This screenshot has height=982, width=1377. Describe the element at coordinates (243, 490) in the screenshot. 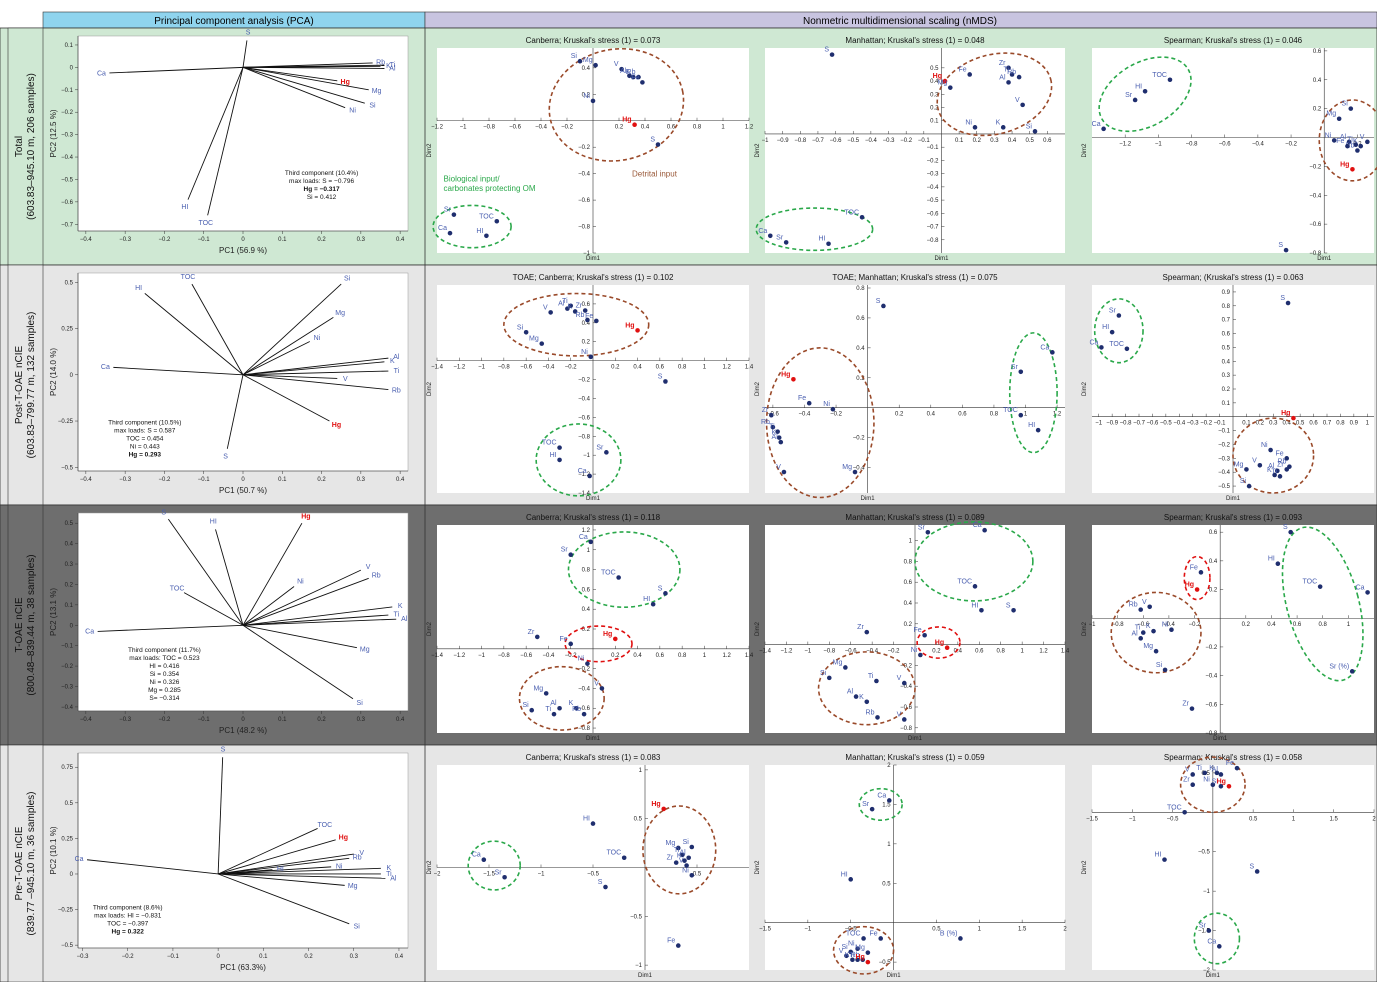

I see `pca-x-label: PC1 (50.7 %)` at that location.